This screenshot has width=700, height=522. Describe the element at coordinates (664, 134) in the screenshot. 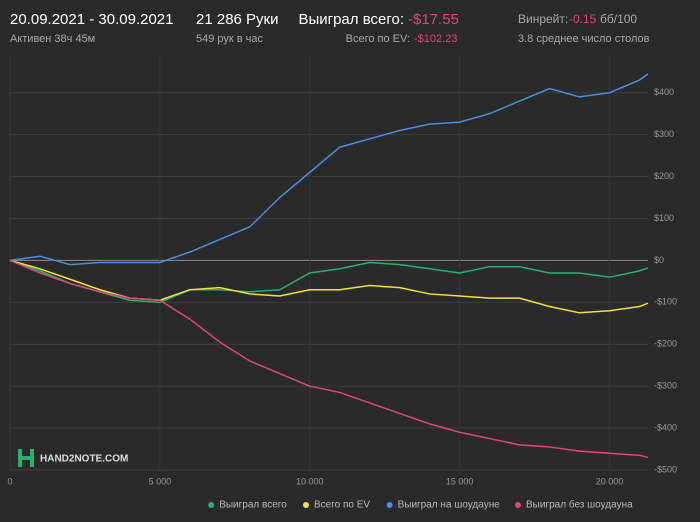

I see `y-tick-label: $300` at that location.